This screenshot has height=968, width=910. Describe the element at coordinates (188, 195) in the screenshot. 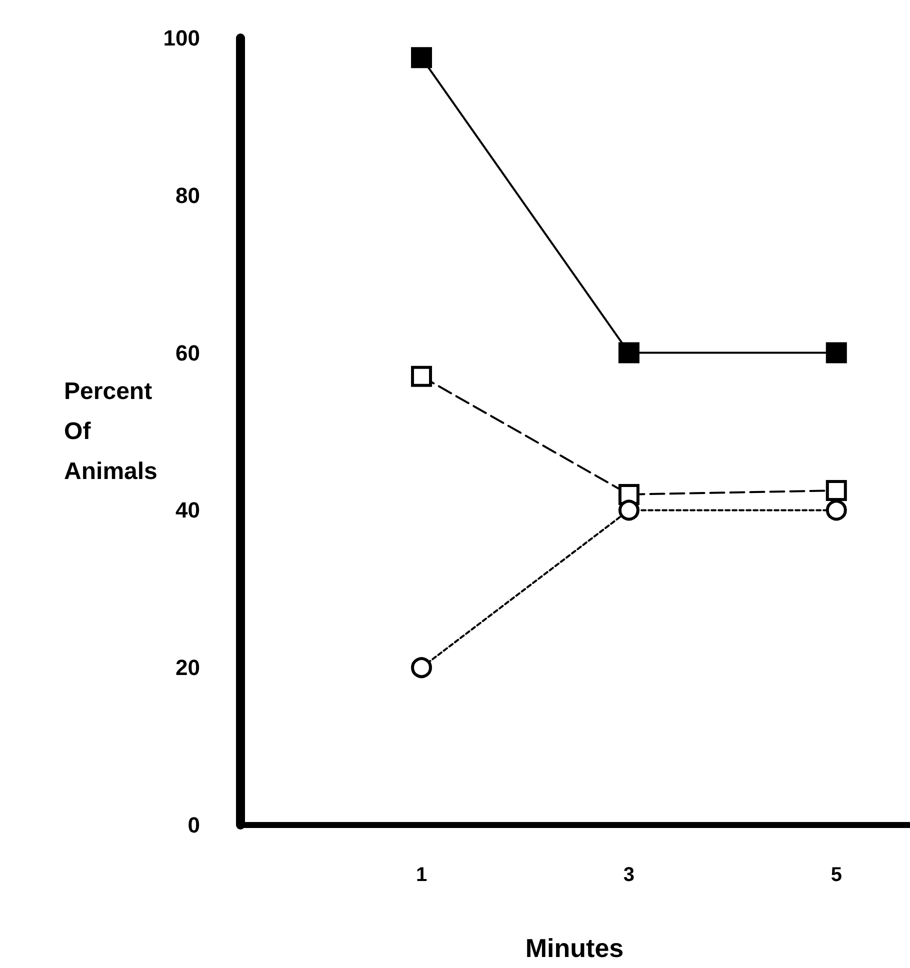

I see `y-tick-label: 80` at that location.